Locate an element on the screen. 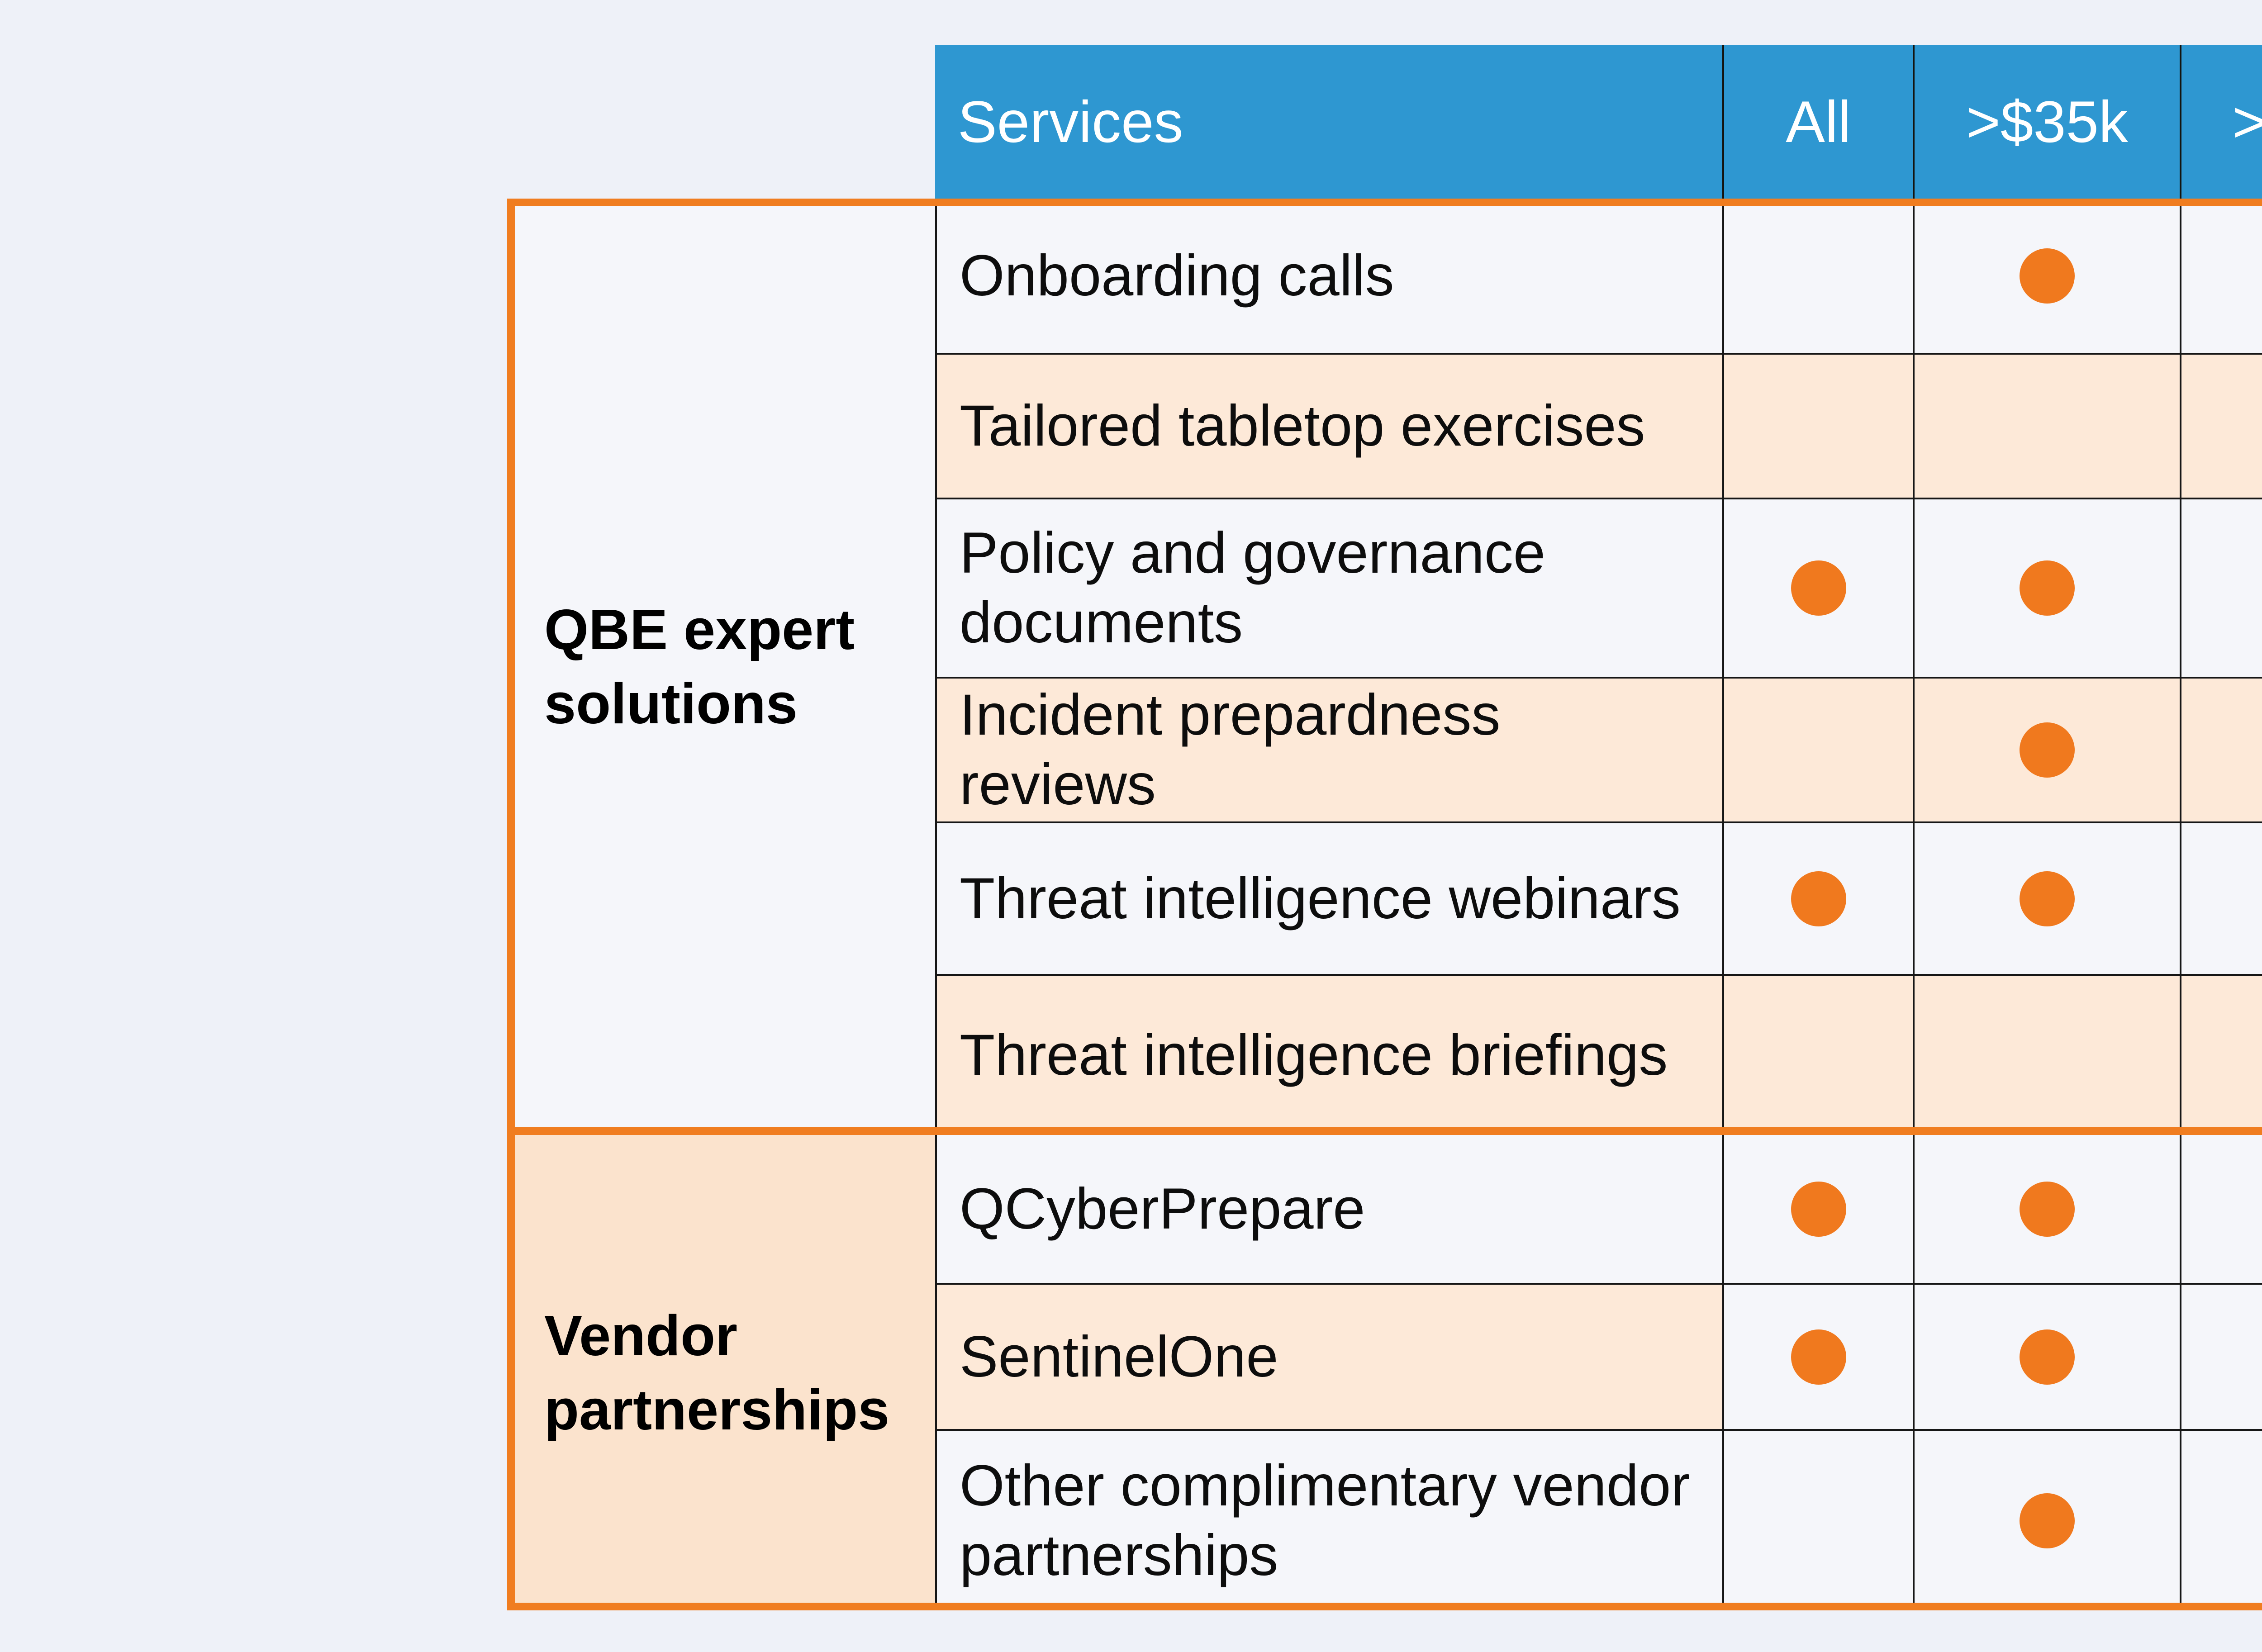  service-cell: SentinelOne is located at coordinates (1328, 1358).